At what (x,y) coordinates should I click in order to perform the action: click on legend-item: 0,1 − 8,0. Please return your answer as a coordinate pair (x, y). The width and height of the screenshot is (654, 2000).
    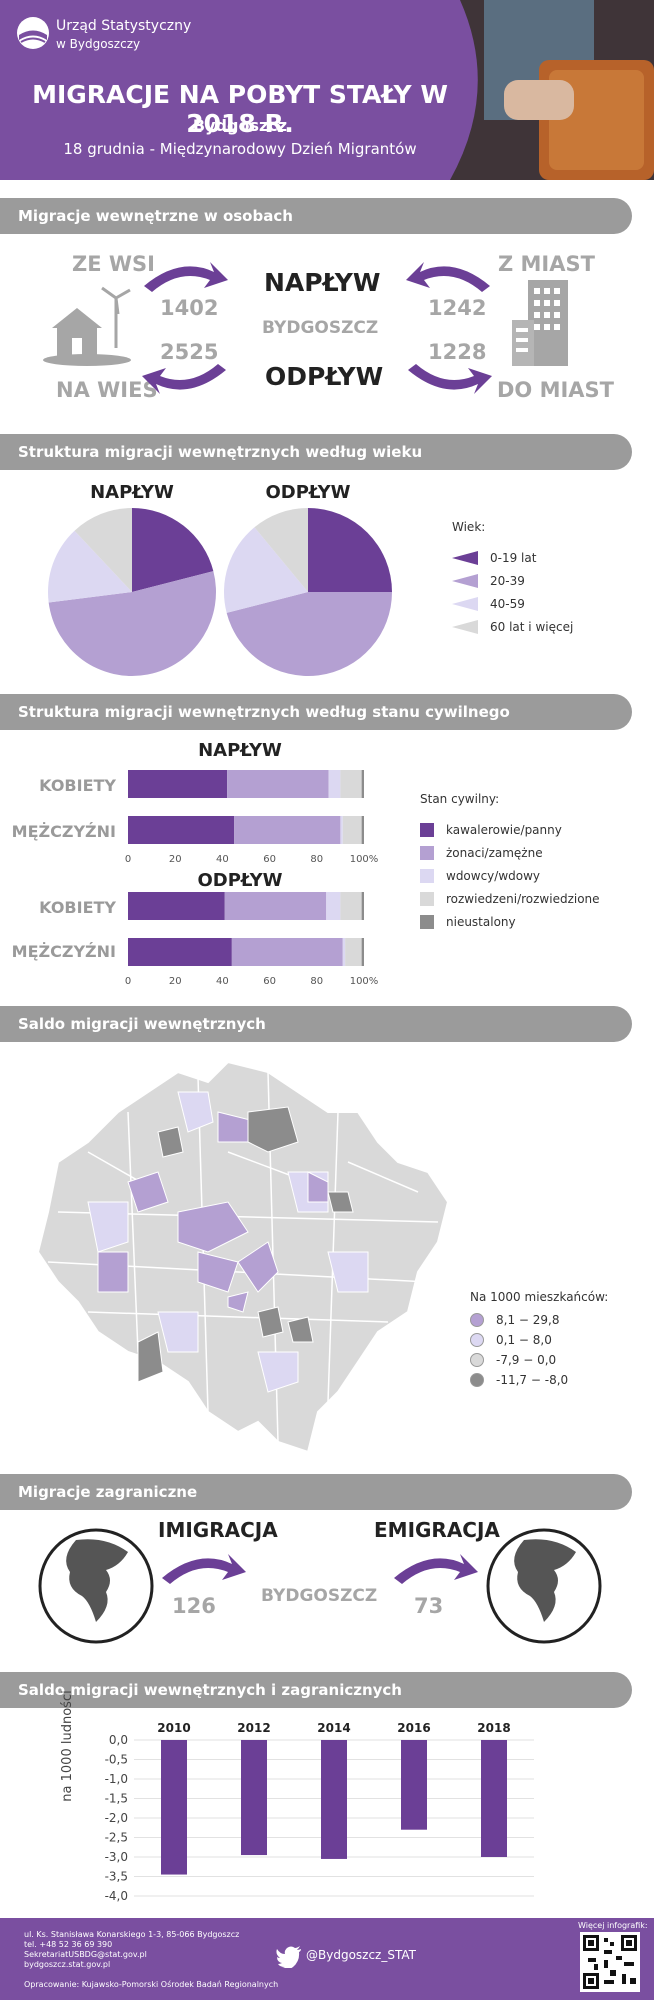
    Looking at the image, I should click on (519, 1340).